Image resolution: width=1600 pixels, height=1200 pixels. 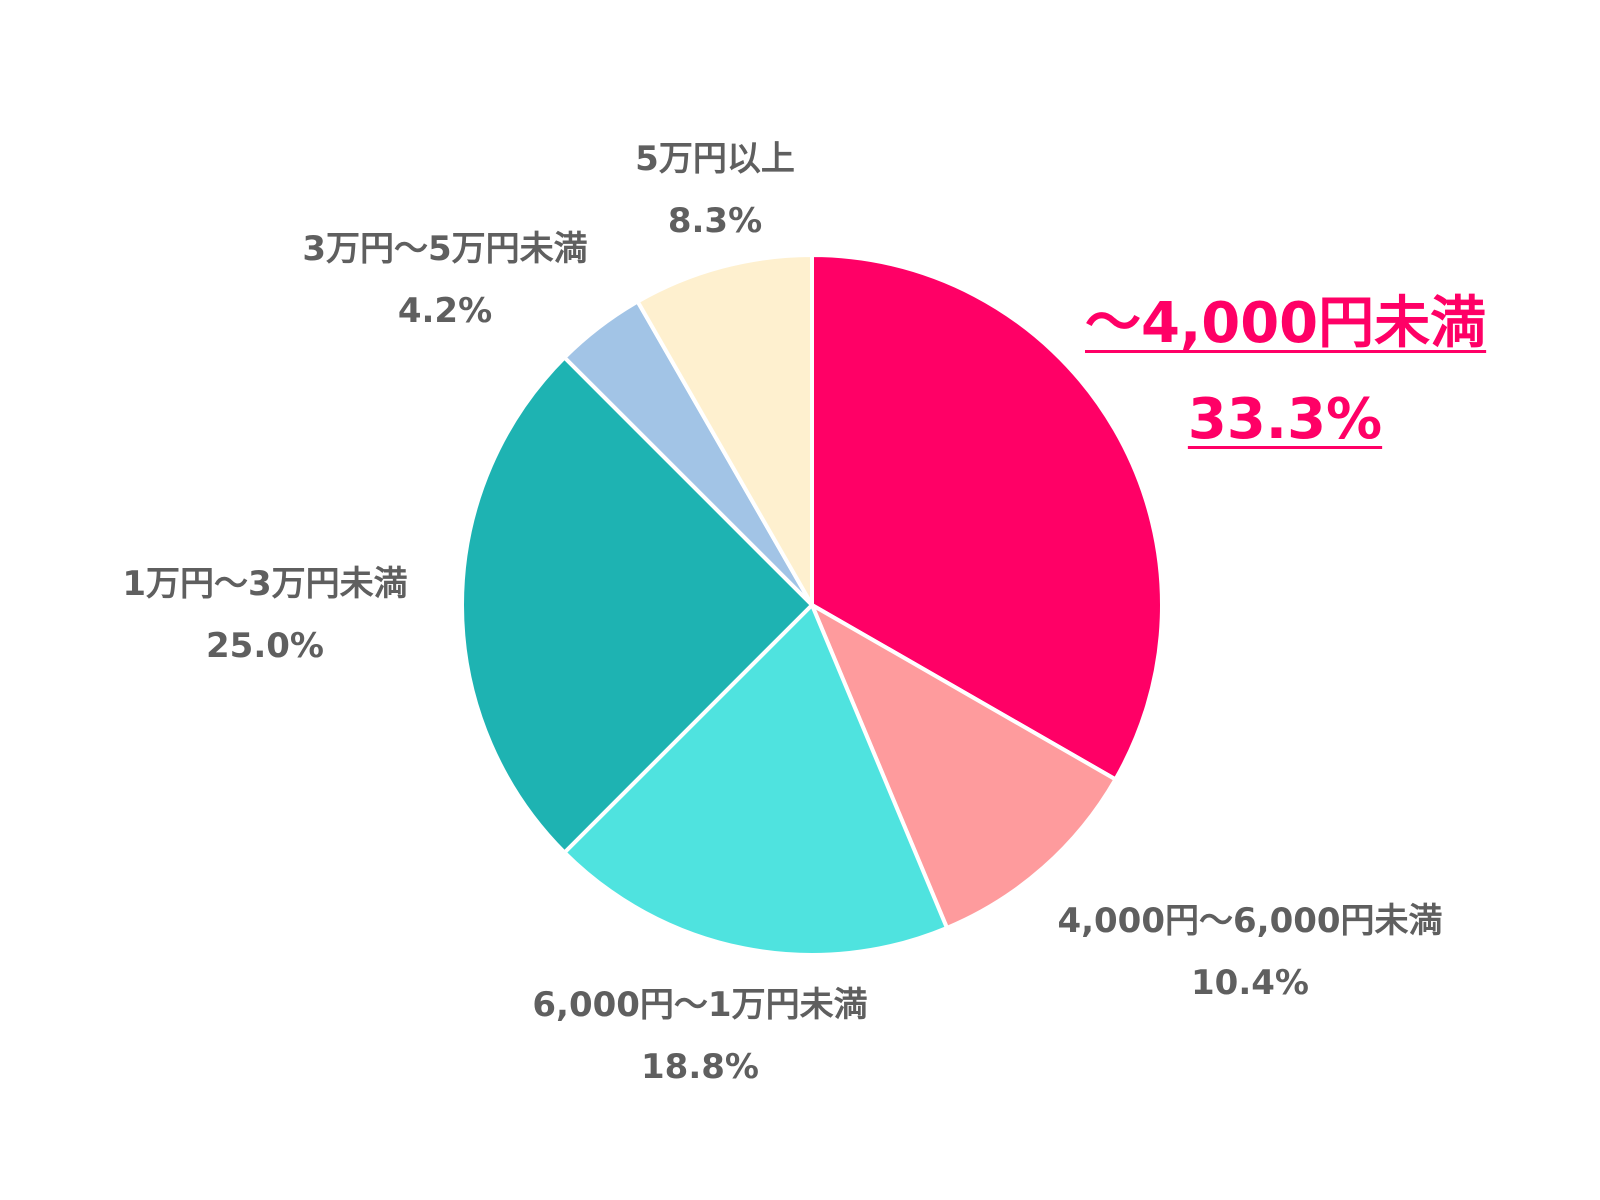 What do you see at coordinates (445, 311) in the screenshot?
I see `slice-label-percent: 4.2%` at bounding box center [445, 311].